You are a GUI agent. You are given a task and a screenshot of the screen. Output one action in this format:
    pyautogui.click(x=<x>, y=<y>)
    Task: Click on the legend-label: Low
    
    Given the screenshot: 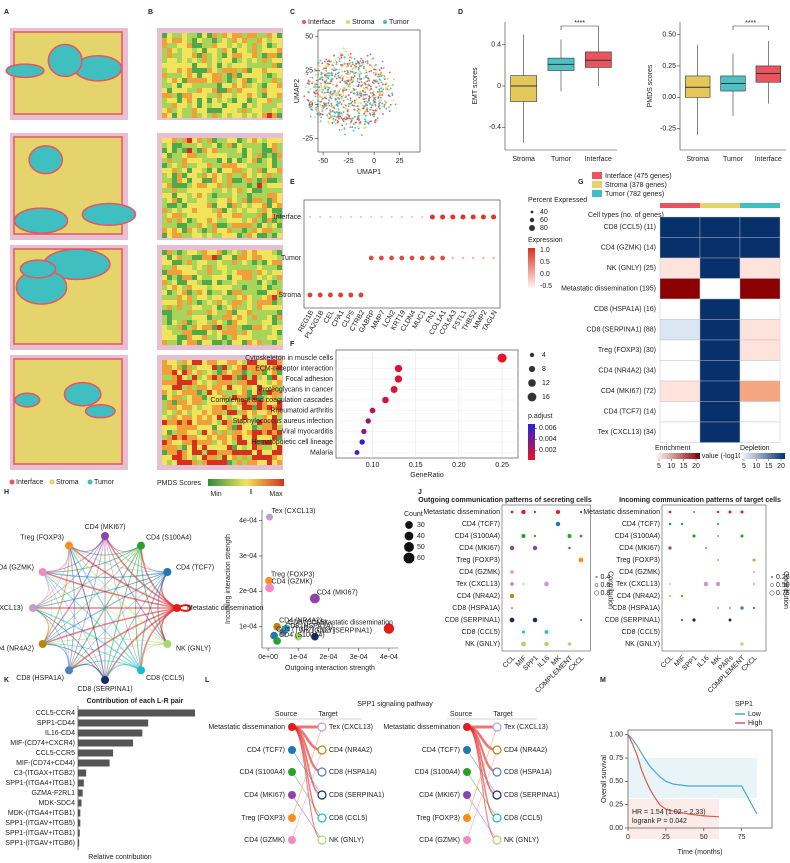 What is the action you would take?
    pyautogui.click(x=755, y=714)
    